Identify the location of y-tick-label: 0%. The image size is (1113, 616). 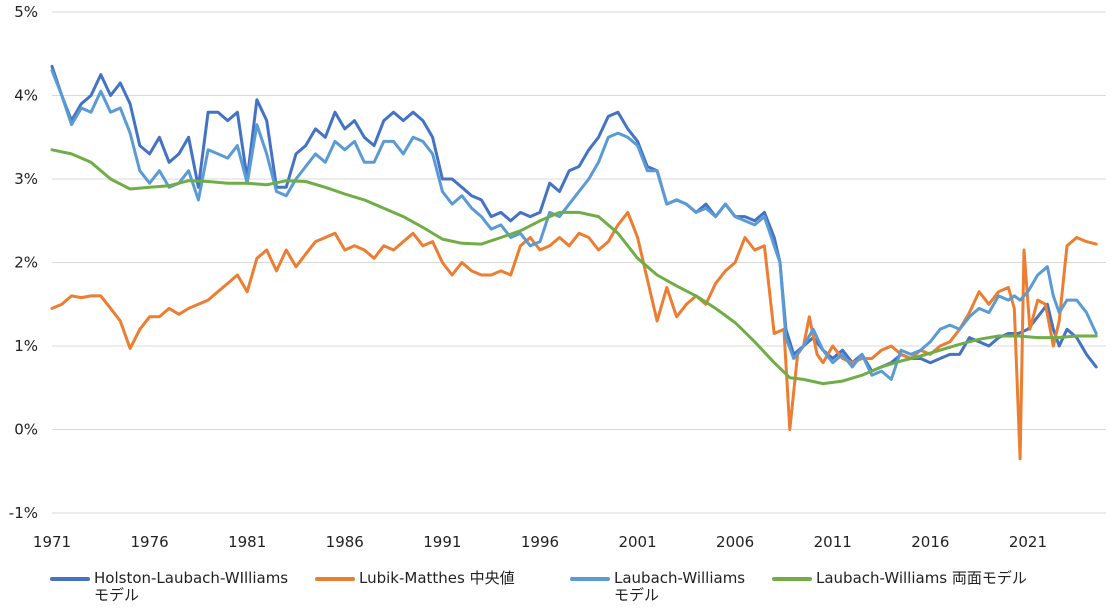
(26, 430).